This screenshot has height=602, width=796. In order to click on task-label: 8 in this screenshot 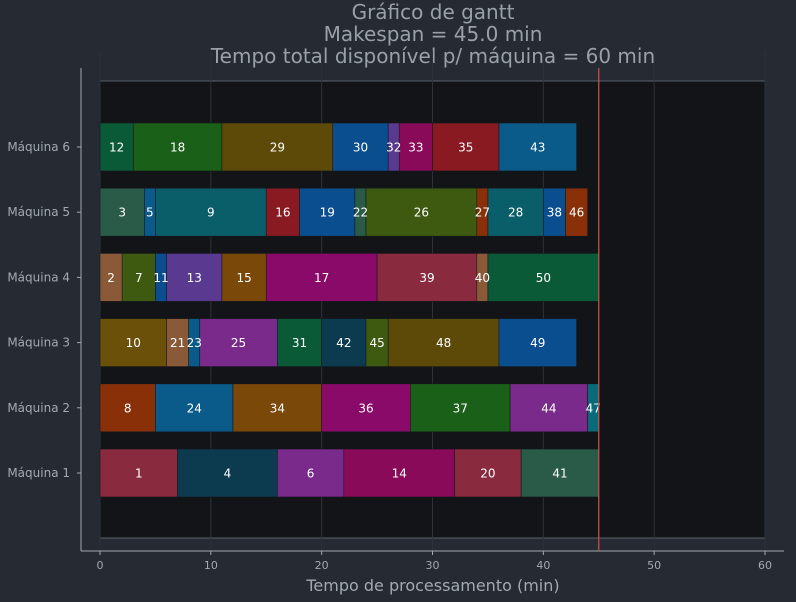, I will do `click(128, 408)`.